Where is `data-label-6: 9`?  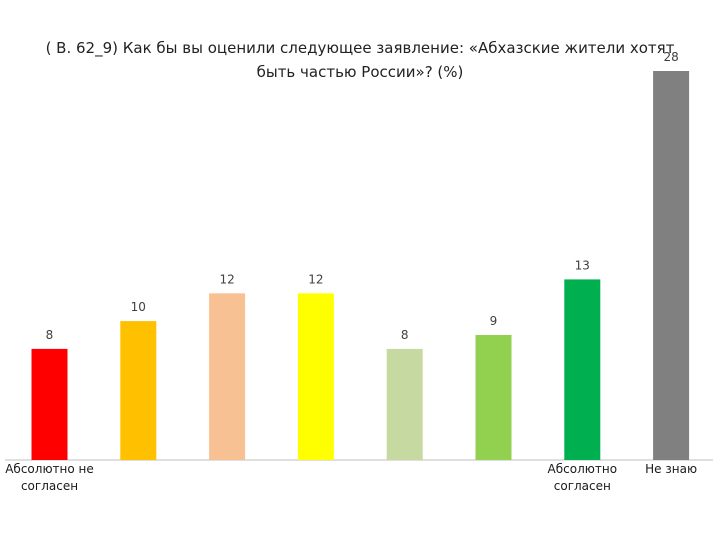
data-label-6: 9 is located at coordinates (494, 321).